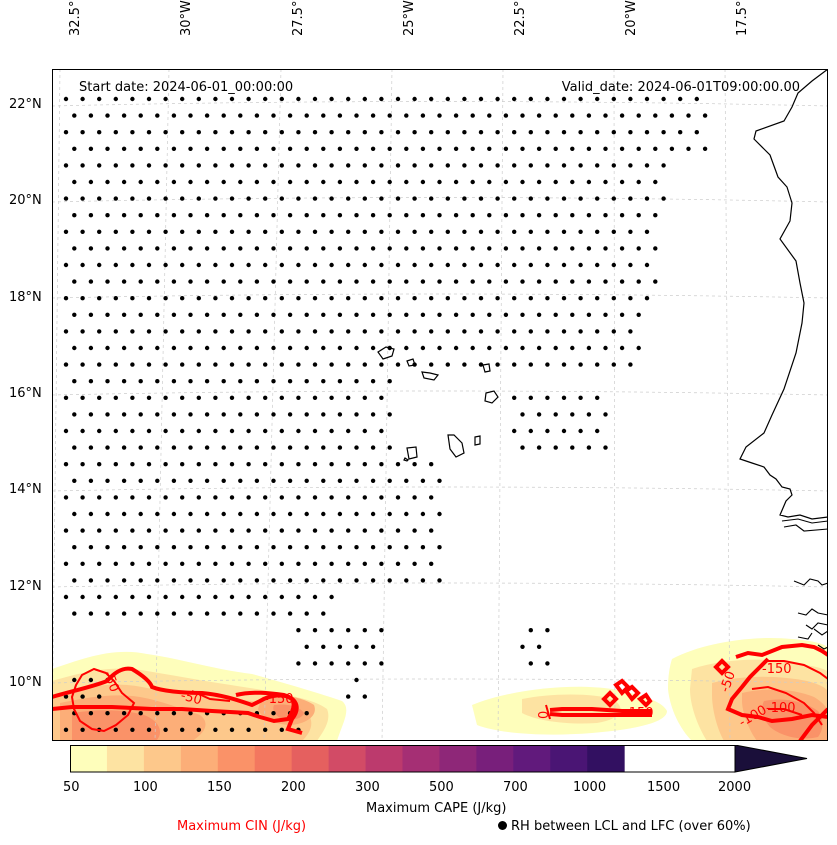 This screenshot has height=845, width=837. What do you see at coordinates (624, 826) in the screenshot?
I see `rh-legend: RH between LCL and LFC (over 60%)` at bounding box center [624, 826].